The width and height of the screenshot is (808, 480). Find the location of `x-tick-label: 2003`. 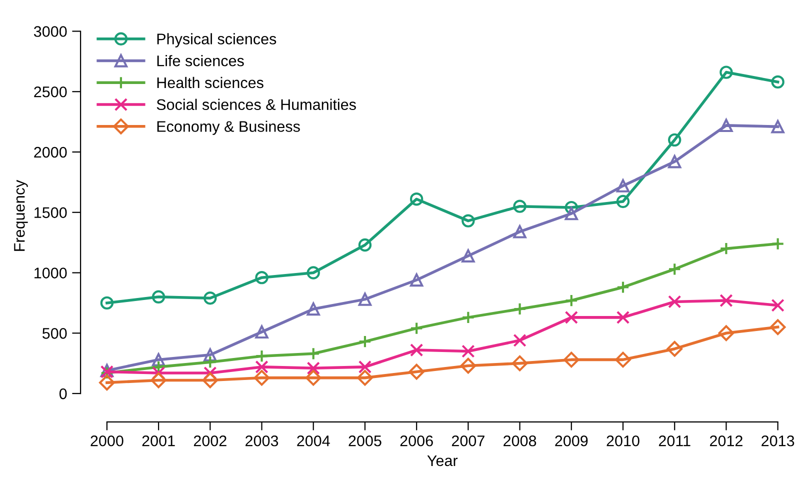

x-tick-label: 2003 is located at coordinates (262, 440).